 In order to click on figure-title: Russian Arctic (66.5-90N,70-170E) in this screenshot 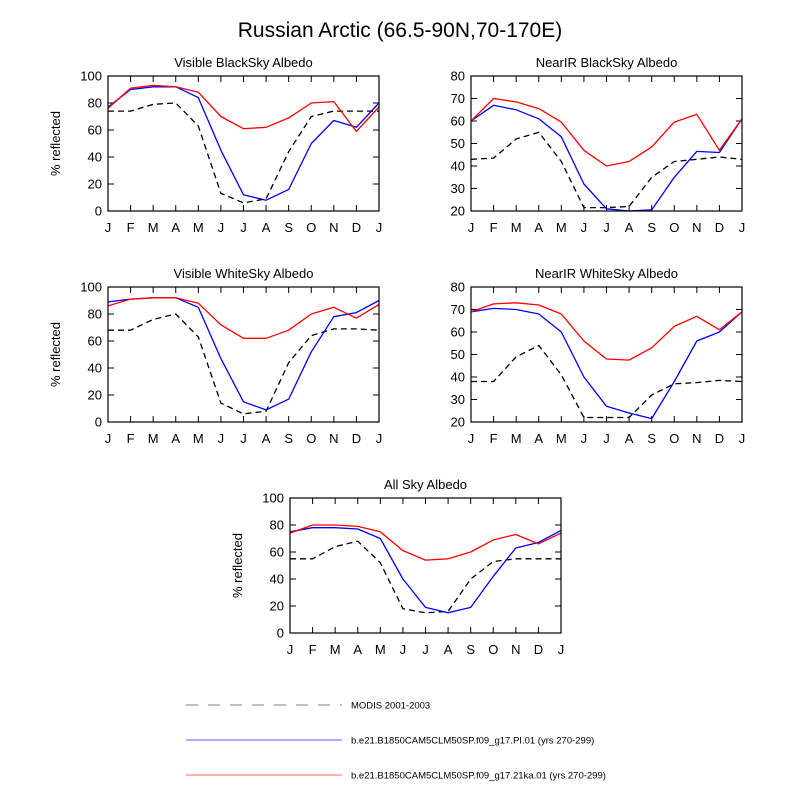, I will do `click(400, 30)`.